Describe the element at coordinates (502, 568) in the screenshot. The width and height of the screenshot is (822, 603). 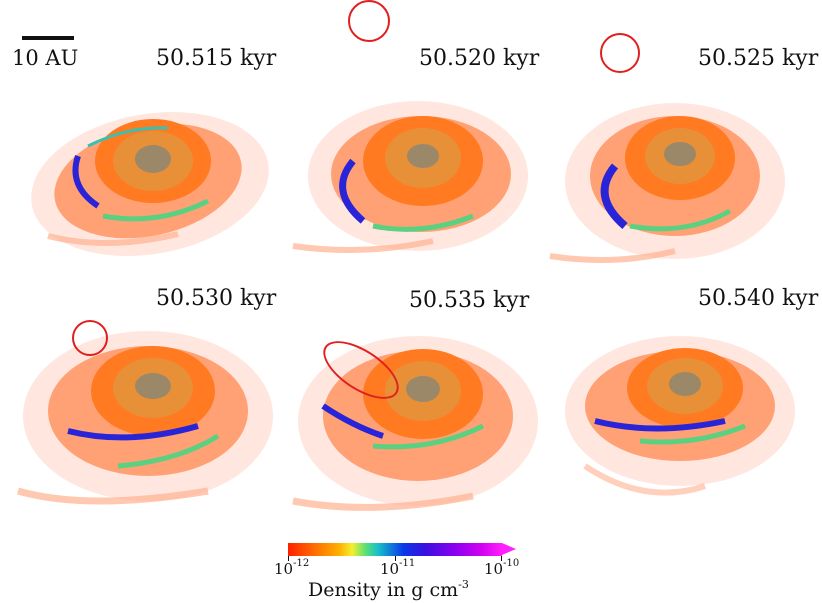
I see `colorbar-tick-label-3: 10-10` at that location.